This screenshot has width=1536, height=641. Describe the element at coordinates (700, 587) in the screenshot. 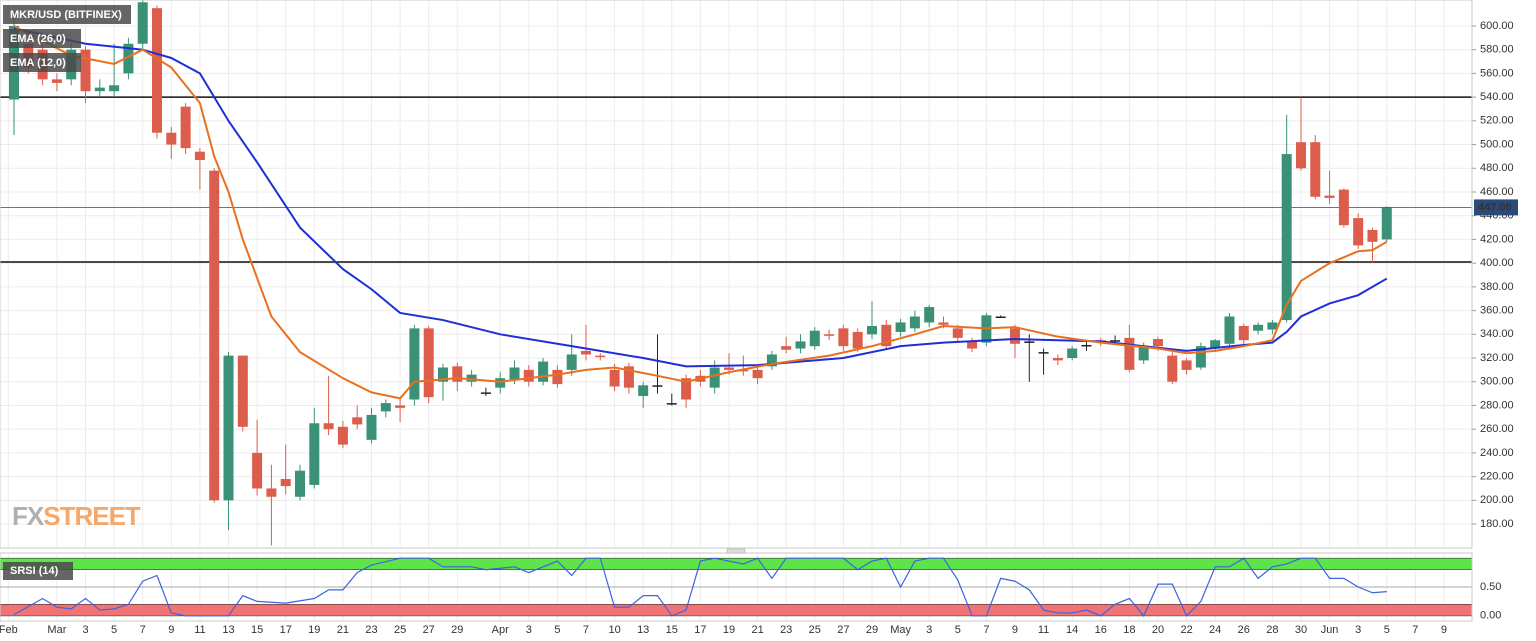

I see `indicator-line` at that location.